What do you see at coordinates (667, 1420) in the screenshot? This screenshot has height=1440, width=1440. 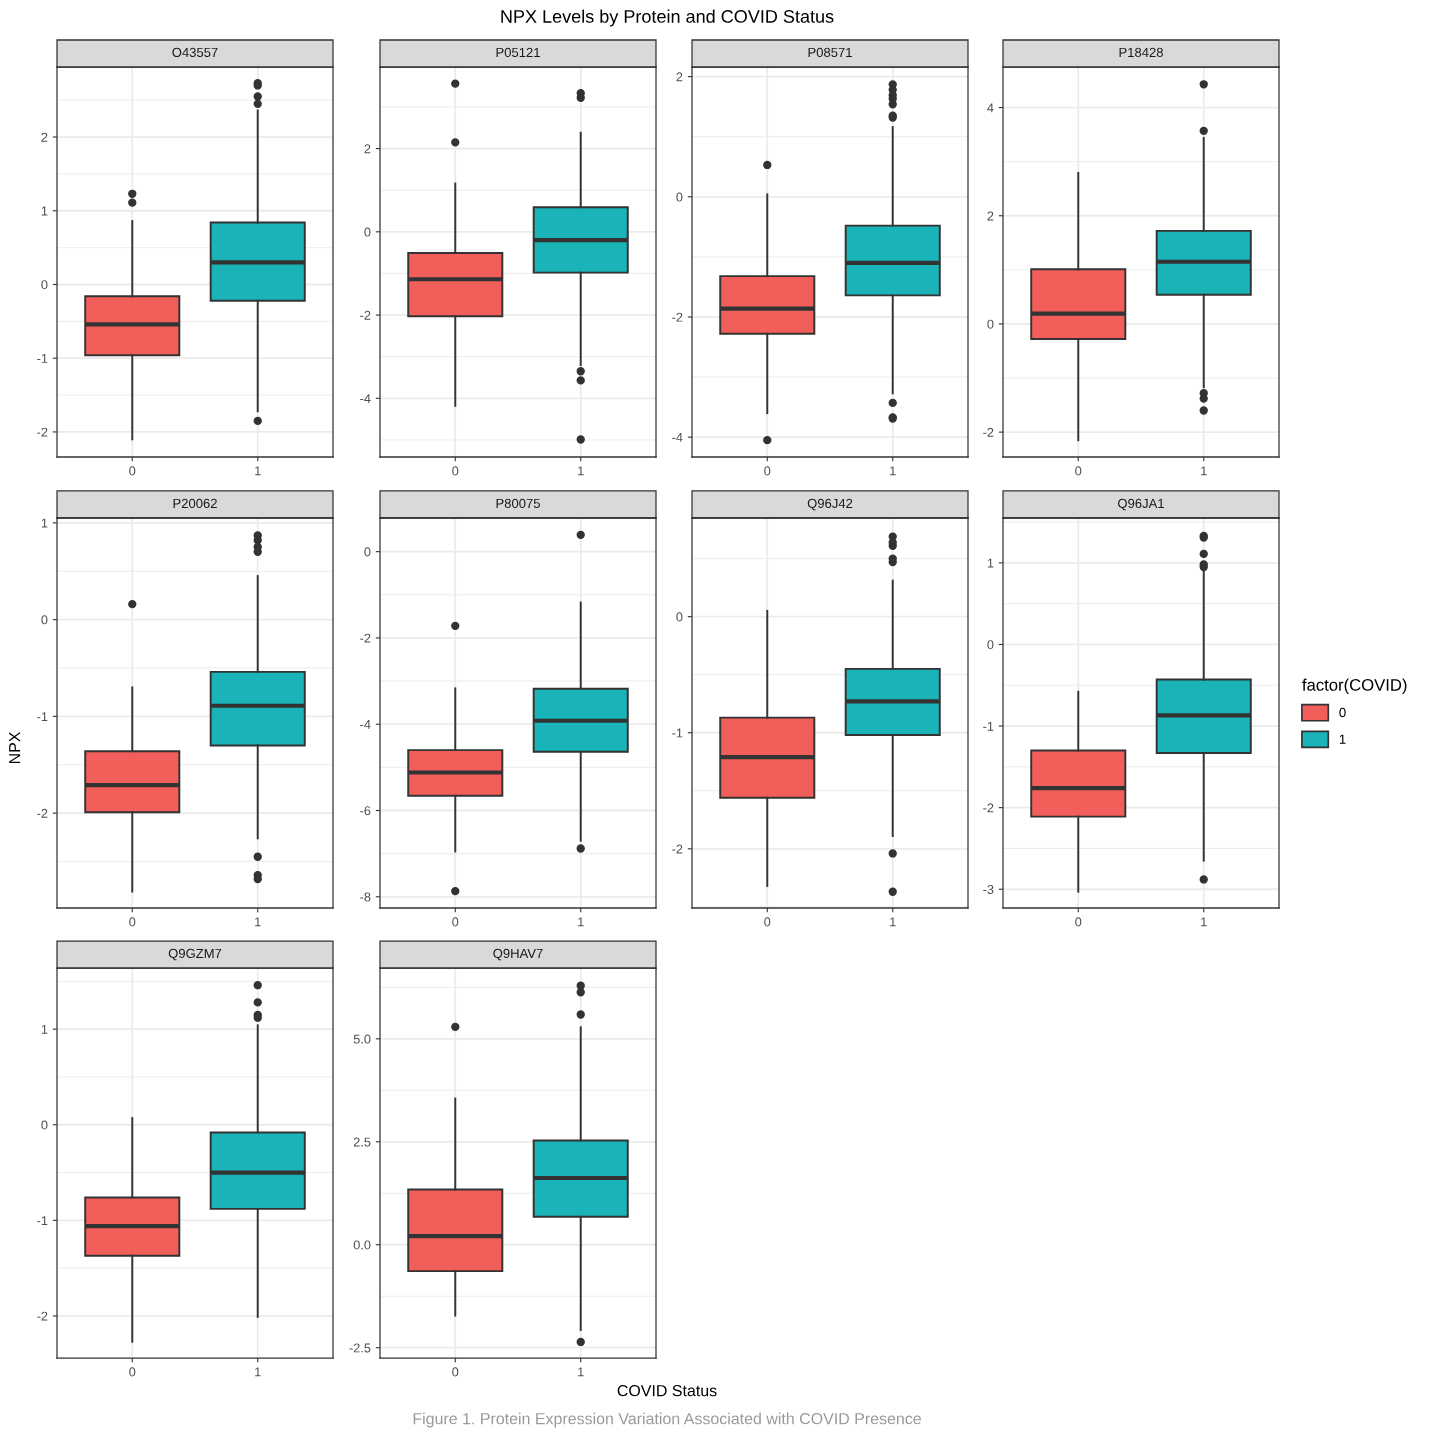 I see `caption: Figure 1. Protein Expression Variation Associated with COVID Presence` at bounding box center [667, 1420].